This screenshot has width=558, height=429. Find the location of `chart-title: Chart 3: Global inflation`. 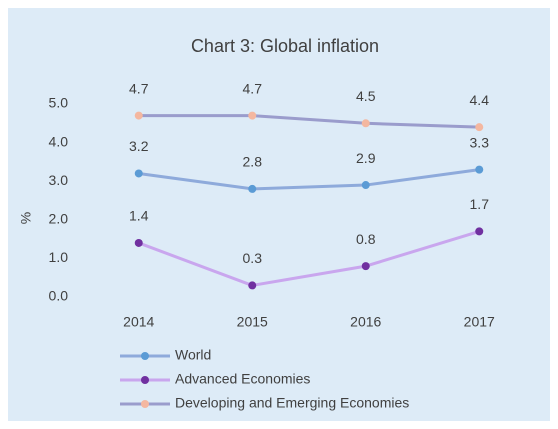

chart-title: Chart 3: Global inflation is located at coordinates (285, 46).